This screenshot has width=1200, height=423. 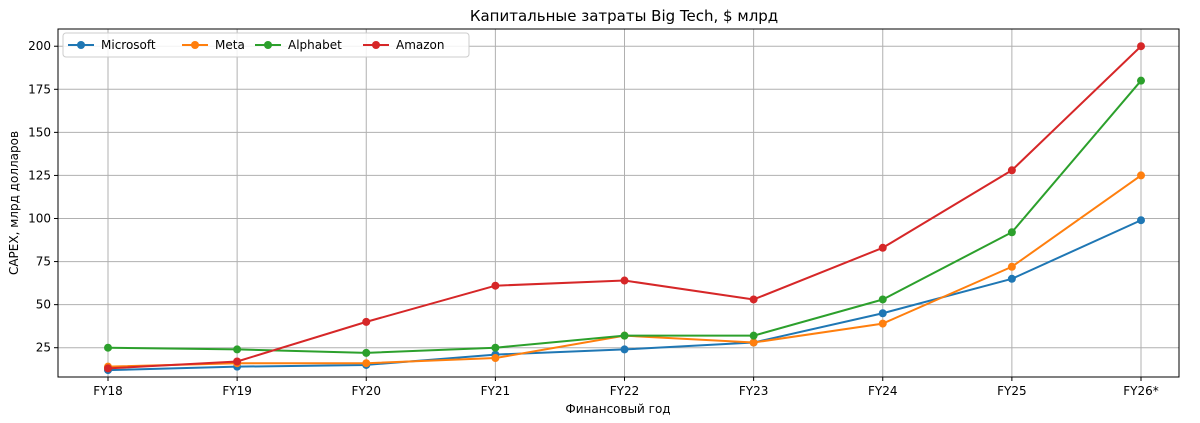 What do you see at coordinates (108, 391) in the screenshot?
I see `x-tick-label: FY18` at bounding box center [108, 391].